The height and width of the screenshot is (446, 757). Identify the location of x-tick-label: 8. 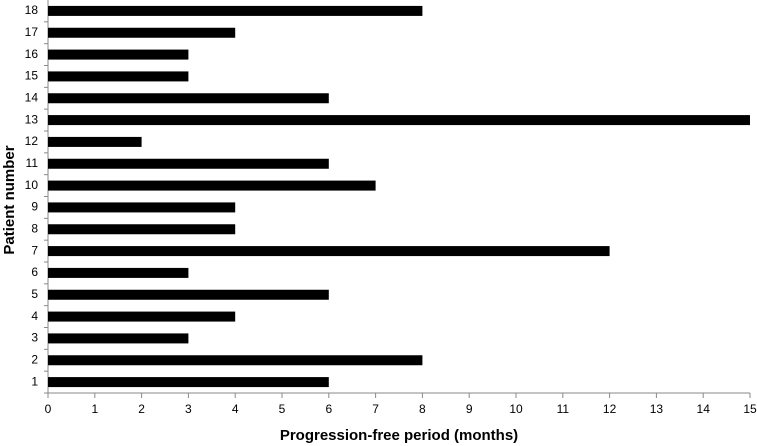
(422, 409).